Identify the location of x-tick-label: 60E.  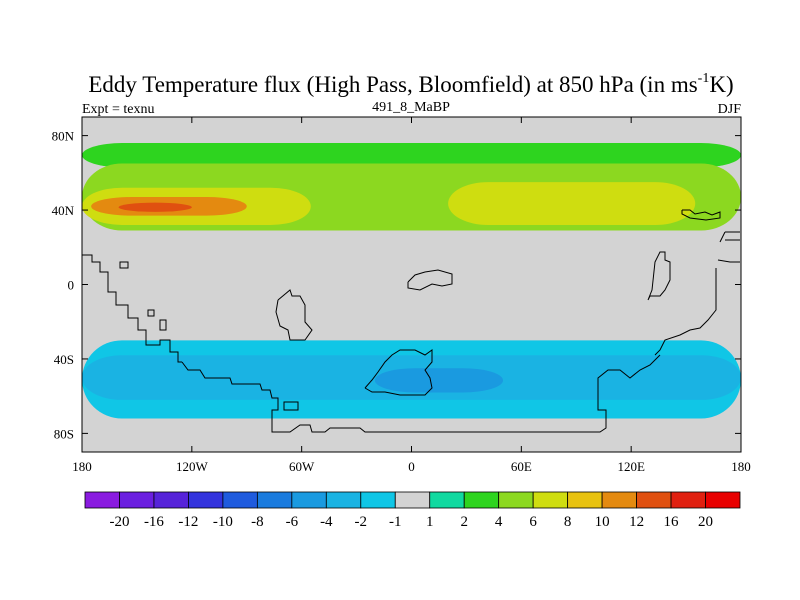
(521, 466).